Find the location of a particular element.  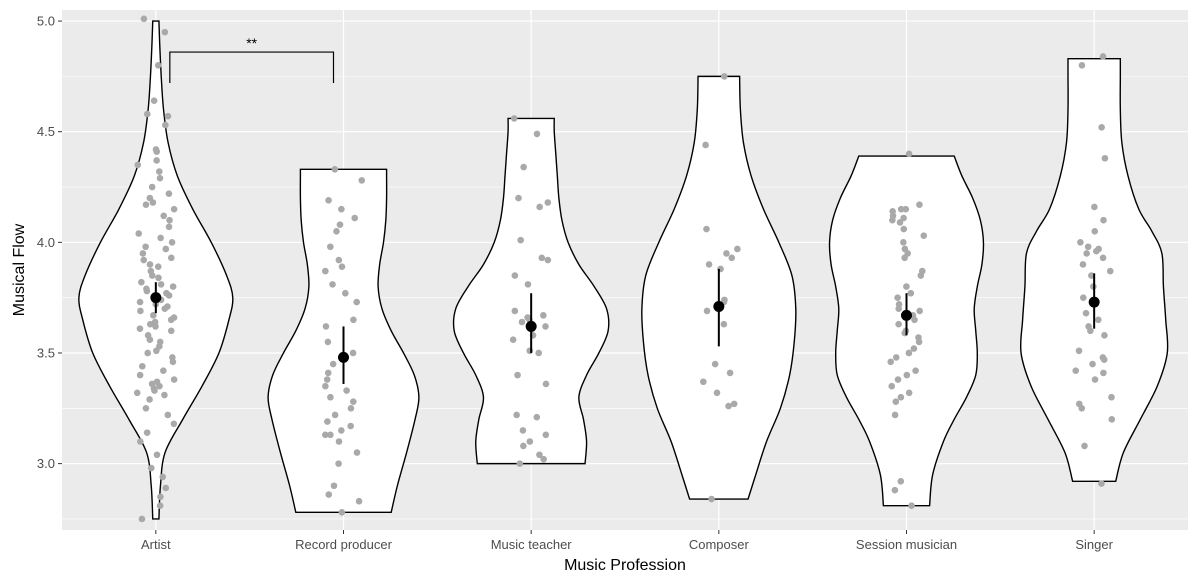

x-tick-label: Singer is located at coordinates (1094, 544).